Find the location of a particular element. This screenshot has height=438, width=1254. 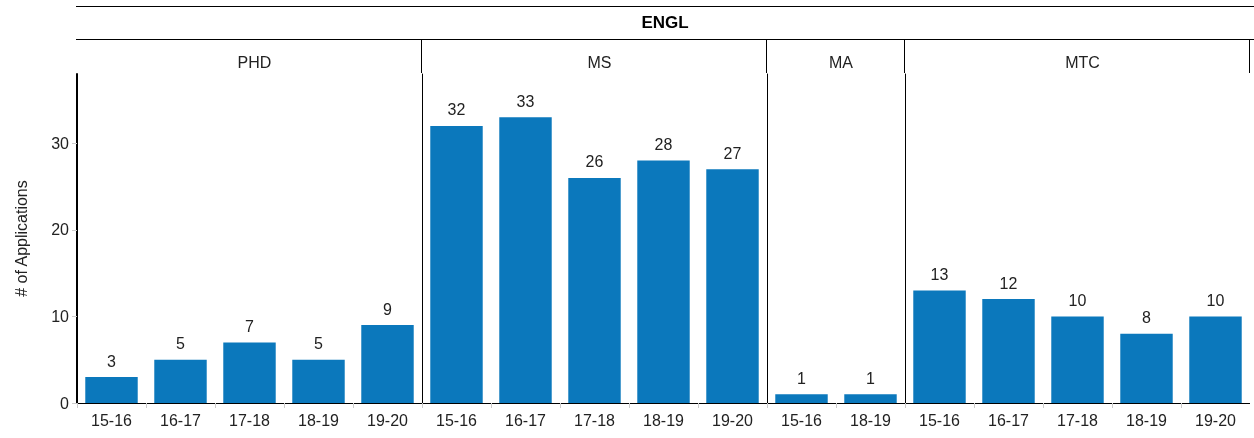

y-tick-label: 10 is located at coordinates (60, 316).